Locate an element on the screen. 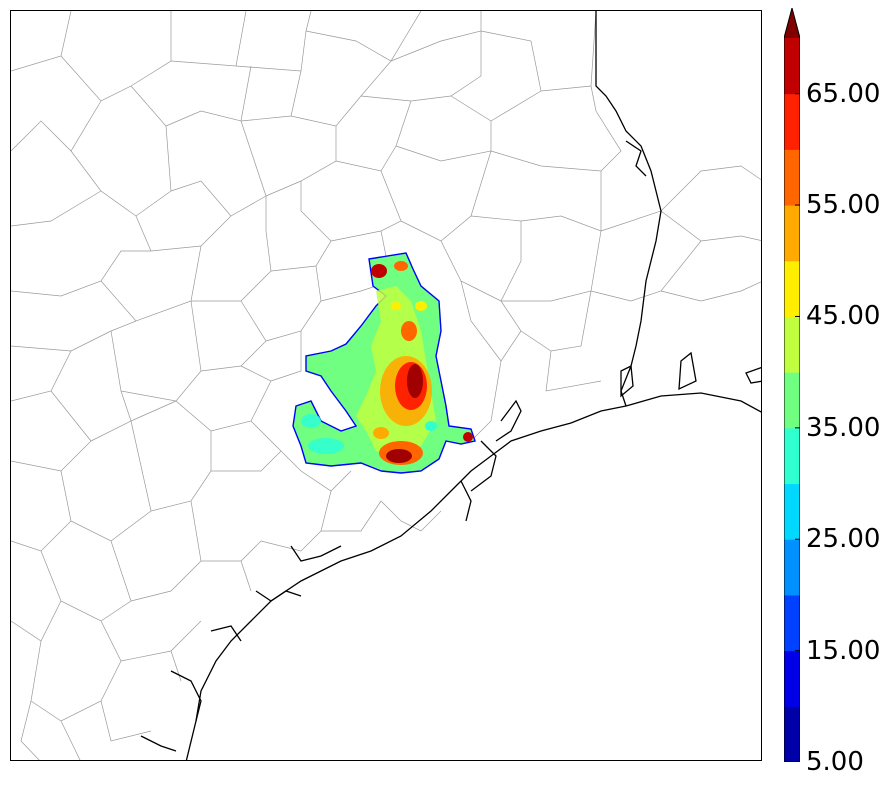  reflectivity-field is located at coordinates (384, 363).